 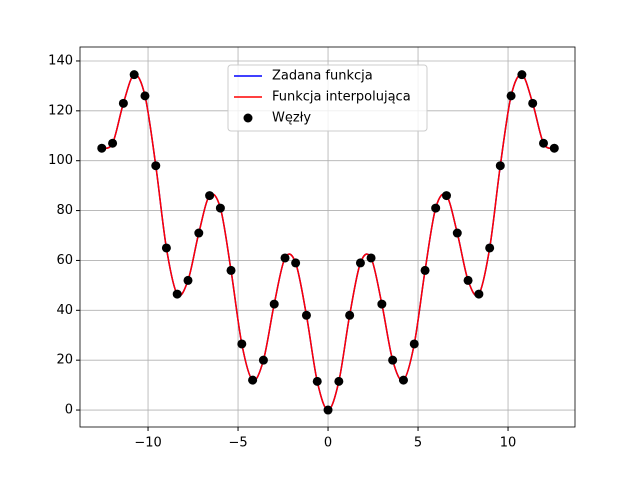 What do you see at coordinates (60, 110) in the screenshot?
I see `y-tick-label: 120` at bounding box center [60, 110].